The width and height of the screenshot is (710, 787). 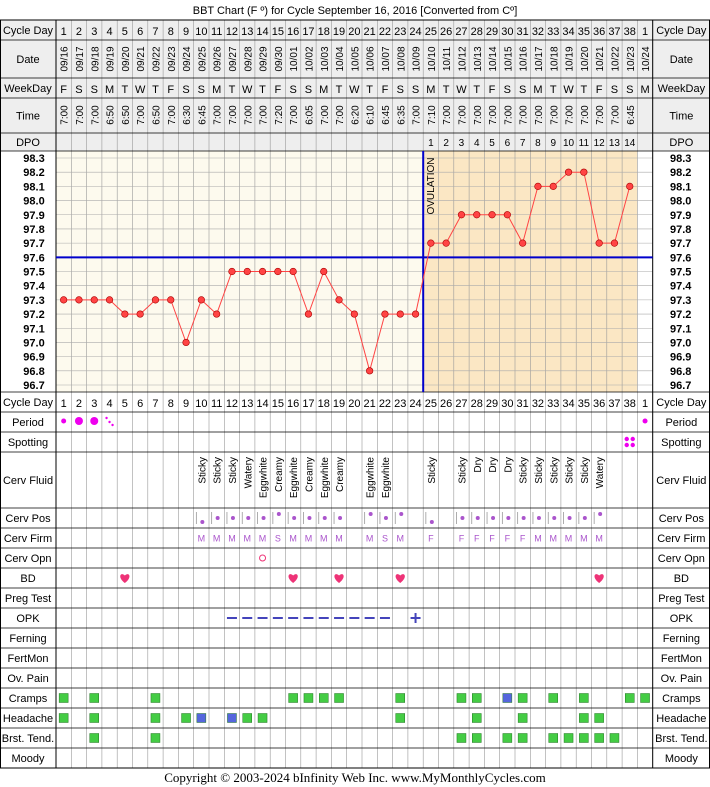 What do you see at coordinates (155, 404) in the screenshot?
I see `cycle-day-cell-bottom: 7` at bounding box center [155, 404].